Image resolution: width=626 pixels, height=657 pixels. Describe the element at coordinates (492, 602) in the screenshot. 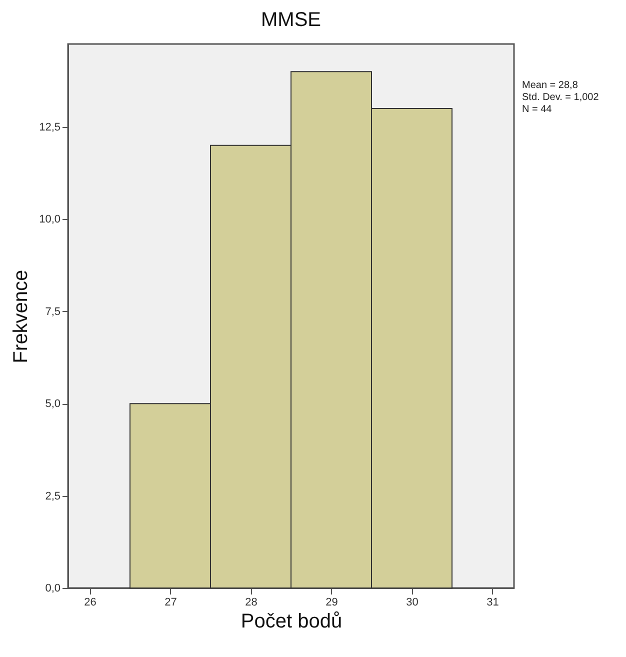

I see `x-tick-label: 31` at that location.